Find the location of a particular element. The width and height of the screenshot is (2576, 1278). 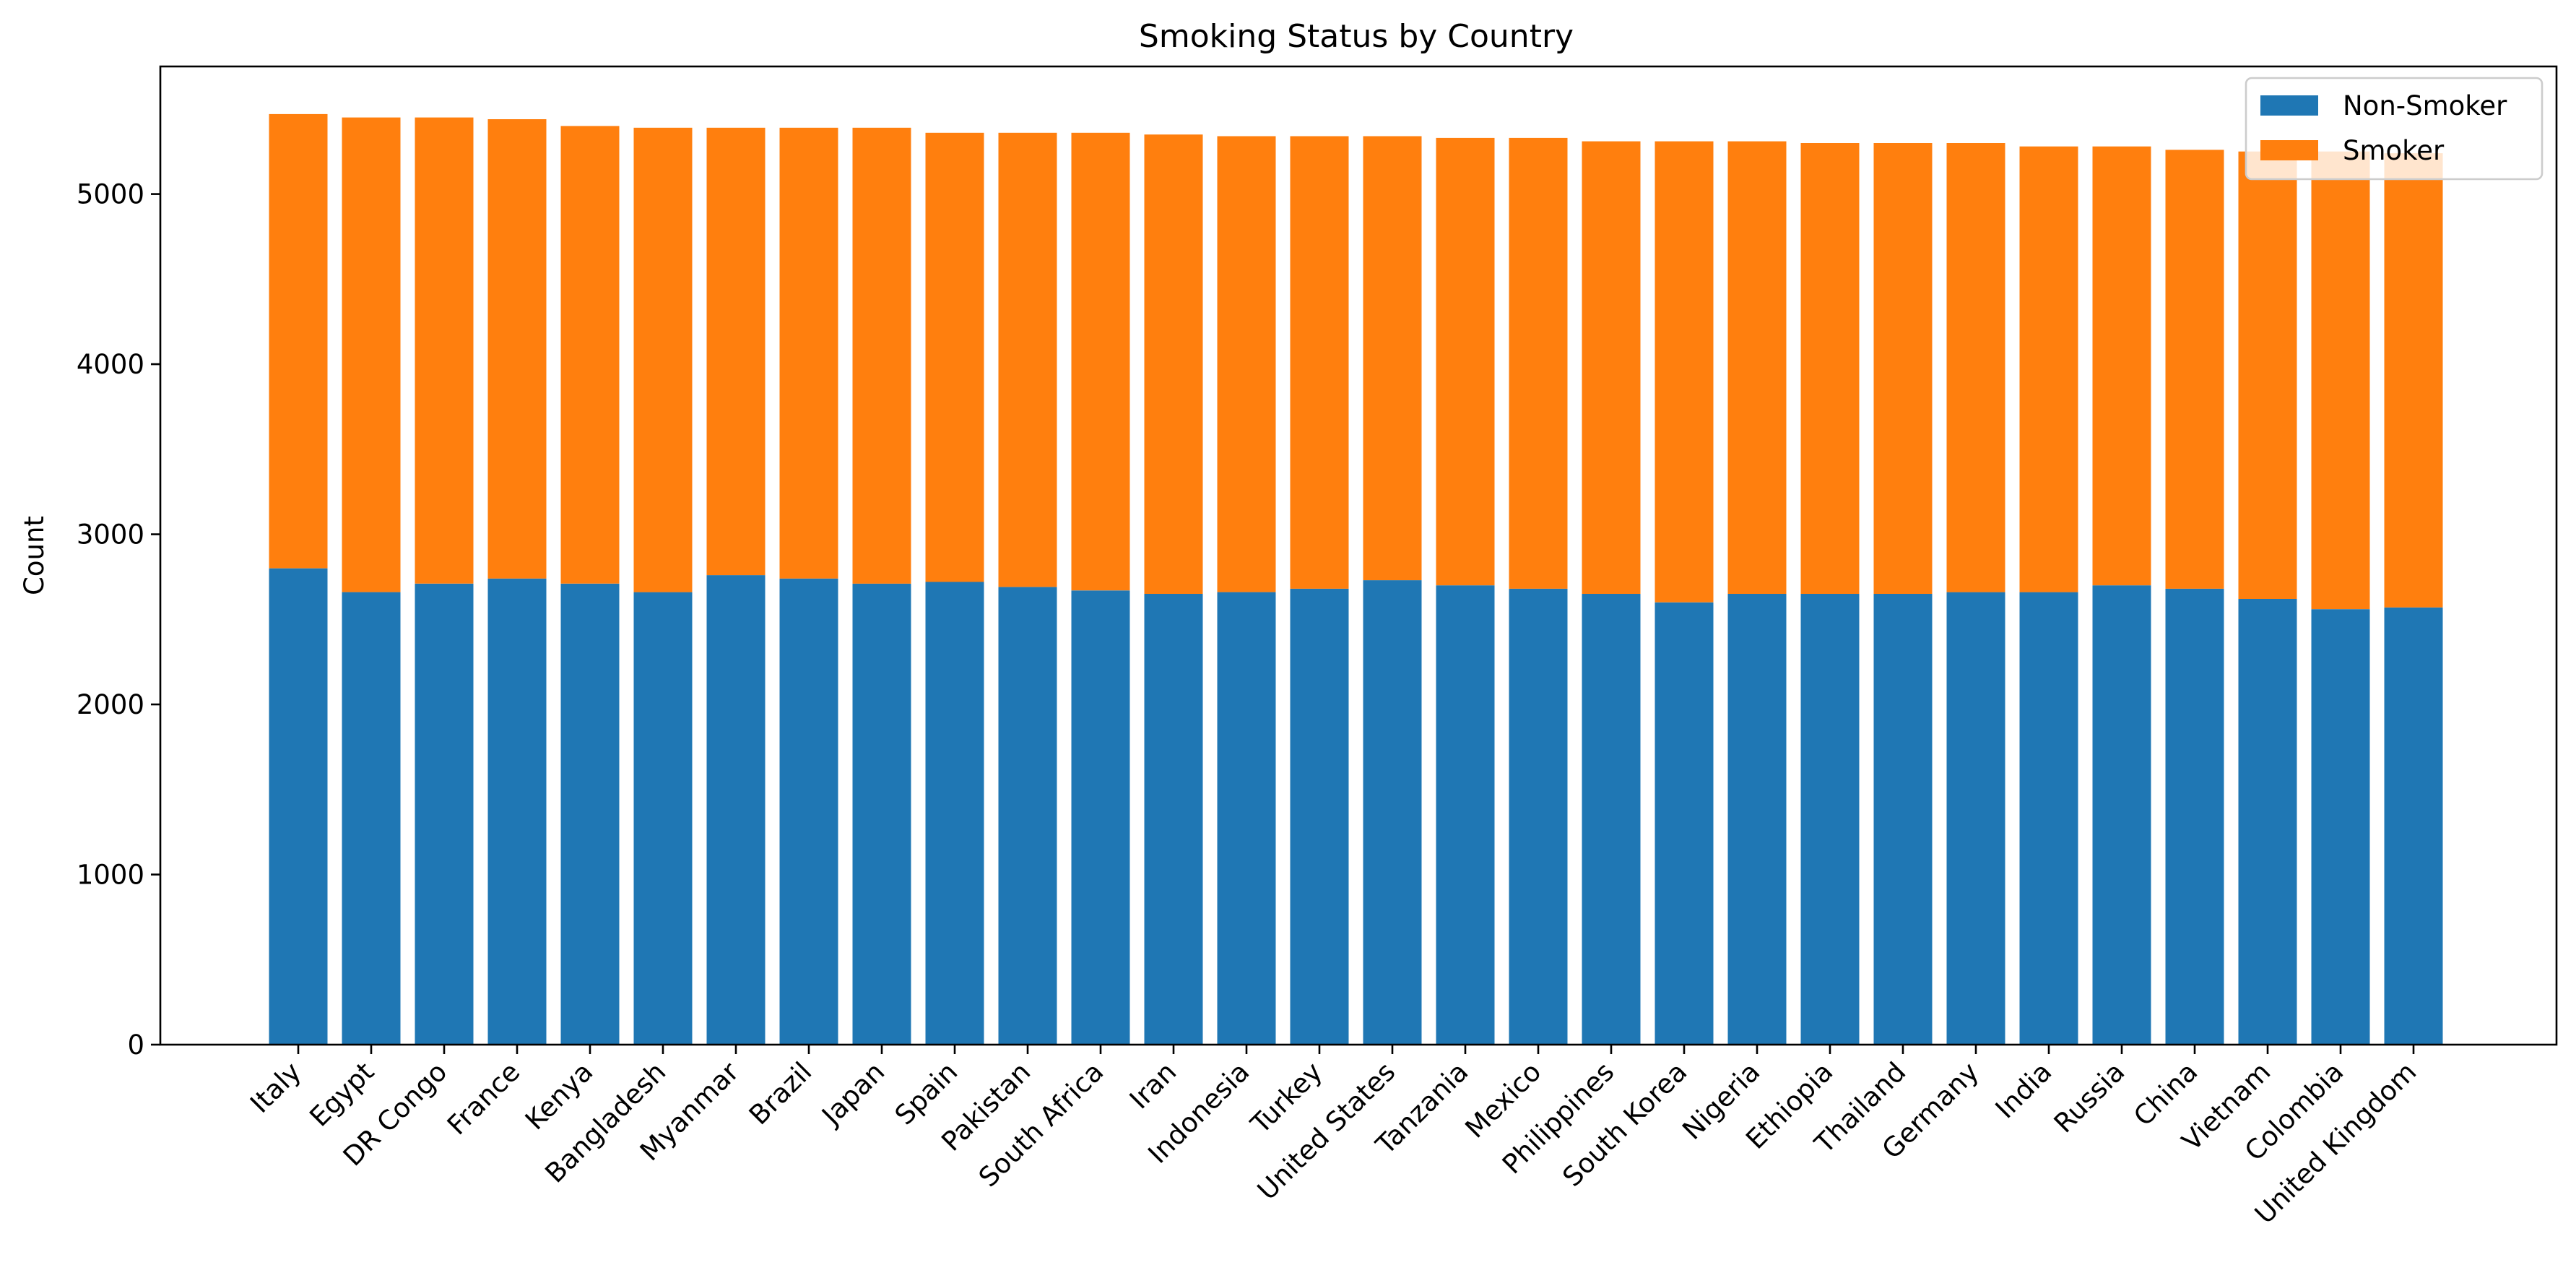

y-tick-label: 1000 is located at coordinates (110, 875).